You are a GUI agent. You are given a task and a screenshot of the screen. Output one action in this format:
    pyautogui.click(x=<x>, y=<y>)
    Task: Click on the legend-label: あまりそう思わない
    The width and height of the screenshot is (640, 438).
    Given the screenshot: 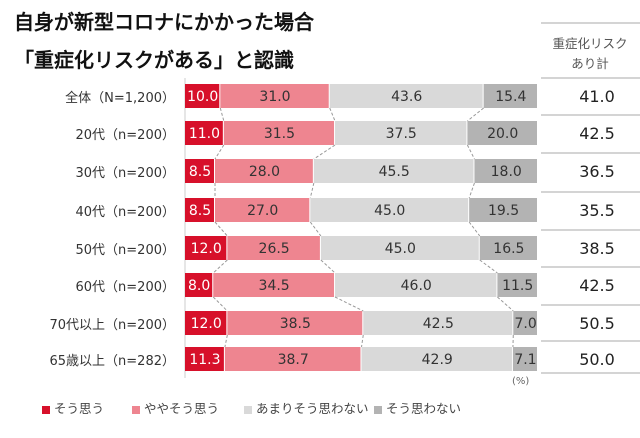 What is the action you would take?
    pyautogui.click(x=312, y=408)
    